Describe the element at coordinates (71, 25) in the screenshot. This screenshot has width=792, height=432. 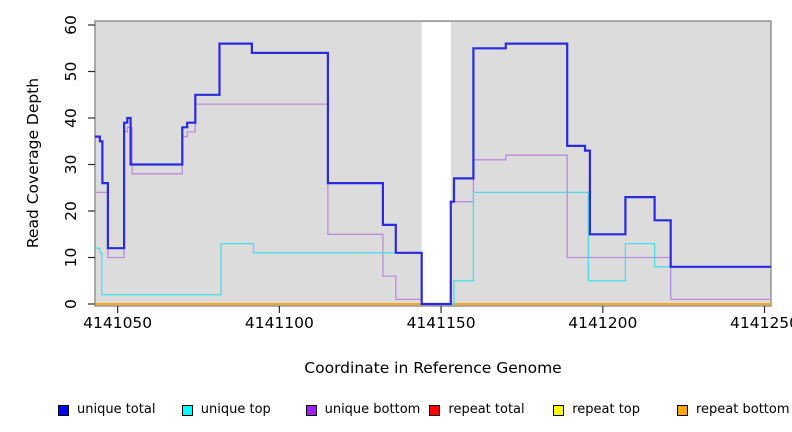
I see `y-tick-label: 60` at that location.